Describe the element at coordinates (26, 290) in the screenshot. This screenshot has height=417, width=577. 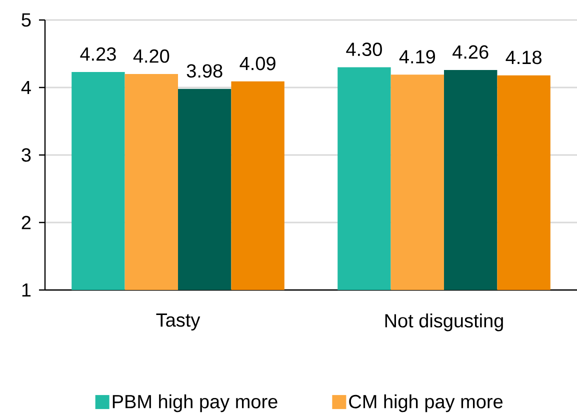
I see `y-tick-label: 1` at that location.